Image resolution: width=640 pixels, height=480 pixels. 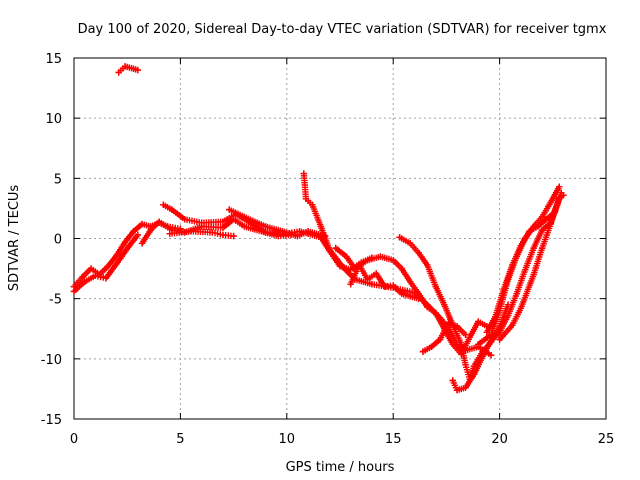 I want to click on x-tick-label: 5, so click(x=180, y=439).